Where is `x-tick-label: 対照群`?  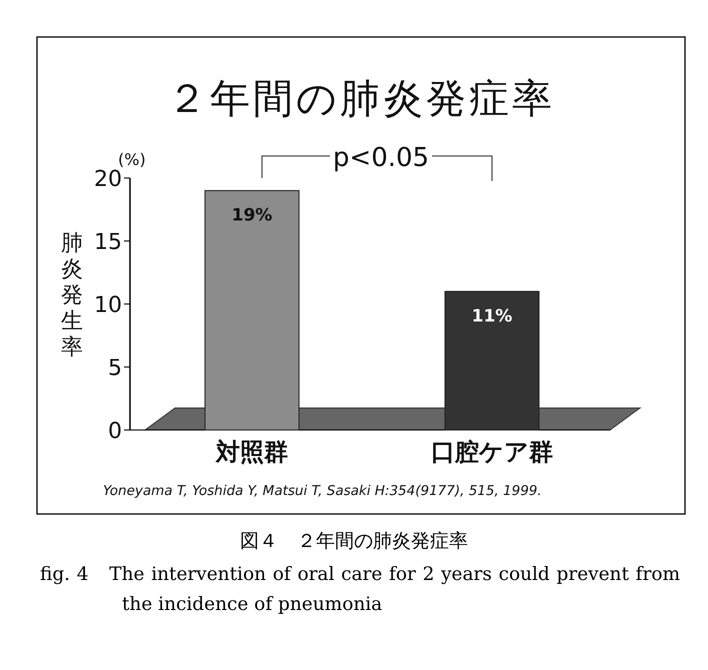
x-tick-label: 対照群 is located at coordinates (251, 452).